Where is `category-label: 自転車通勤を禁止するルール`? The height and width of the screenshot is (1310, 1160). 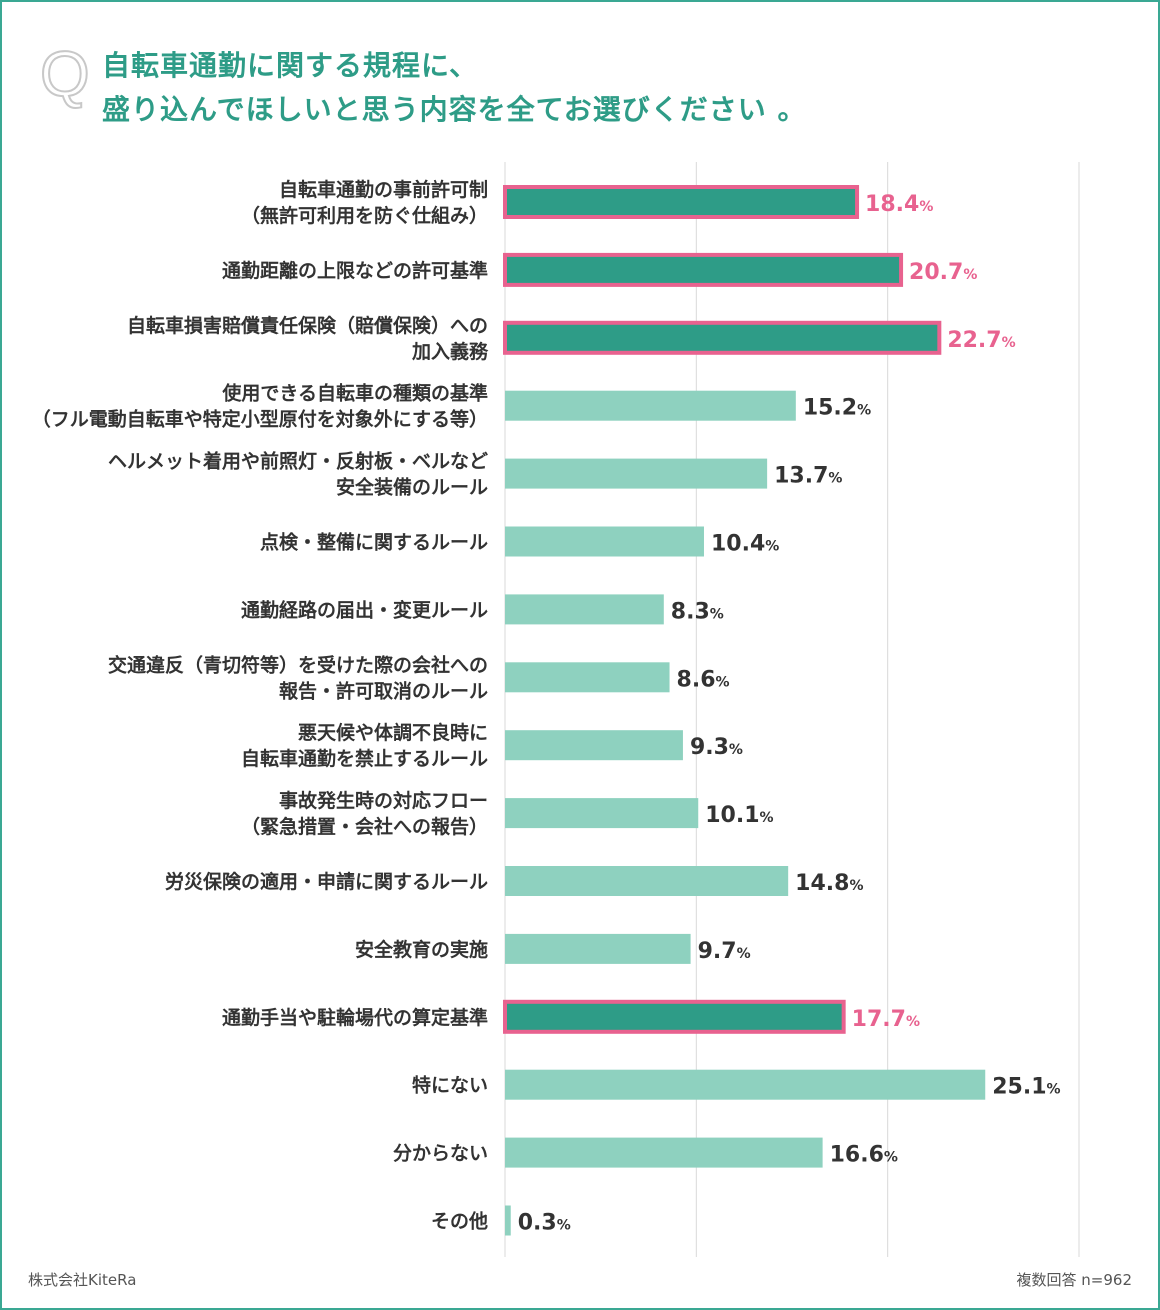
category-label: 自転車通勤を禁止するルール is located at coordinates (364, 758).